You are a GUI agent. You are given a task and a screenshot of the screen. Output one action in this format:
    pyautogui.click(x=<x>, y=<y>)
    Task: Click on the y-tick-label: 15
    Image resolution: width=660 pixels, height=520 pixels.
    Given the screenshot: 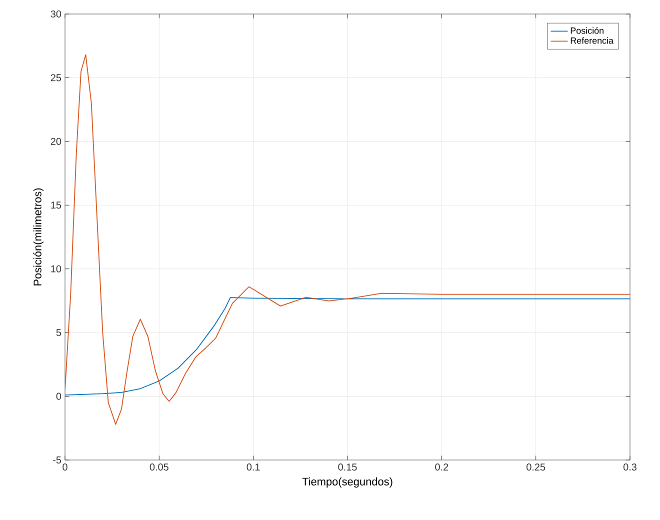 What is the action you would take?
    pyautogui.click(x=56, y=205)
    